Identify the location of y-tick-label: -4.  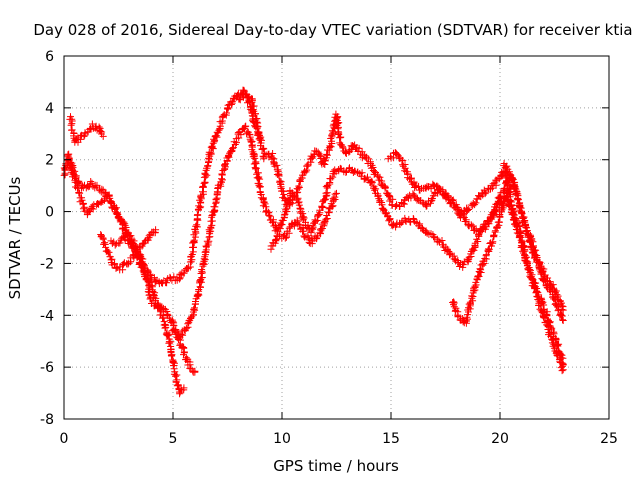
(47, 316).